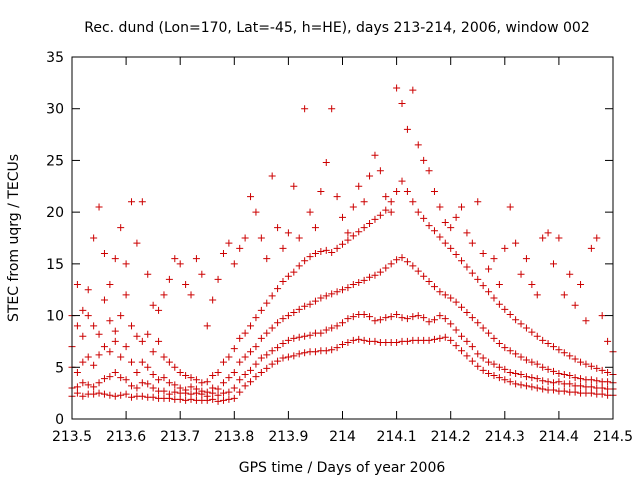  I want to click on x-tick-label: 214.4, so click(559, 437).